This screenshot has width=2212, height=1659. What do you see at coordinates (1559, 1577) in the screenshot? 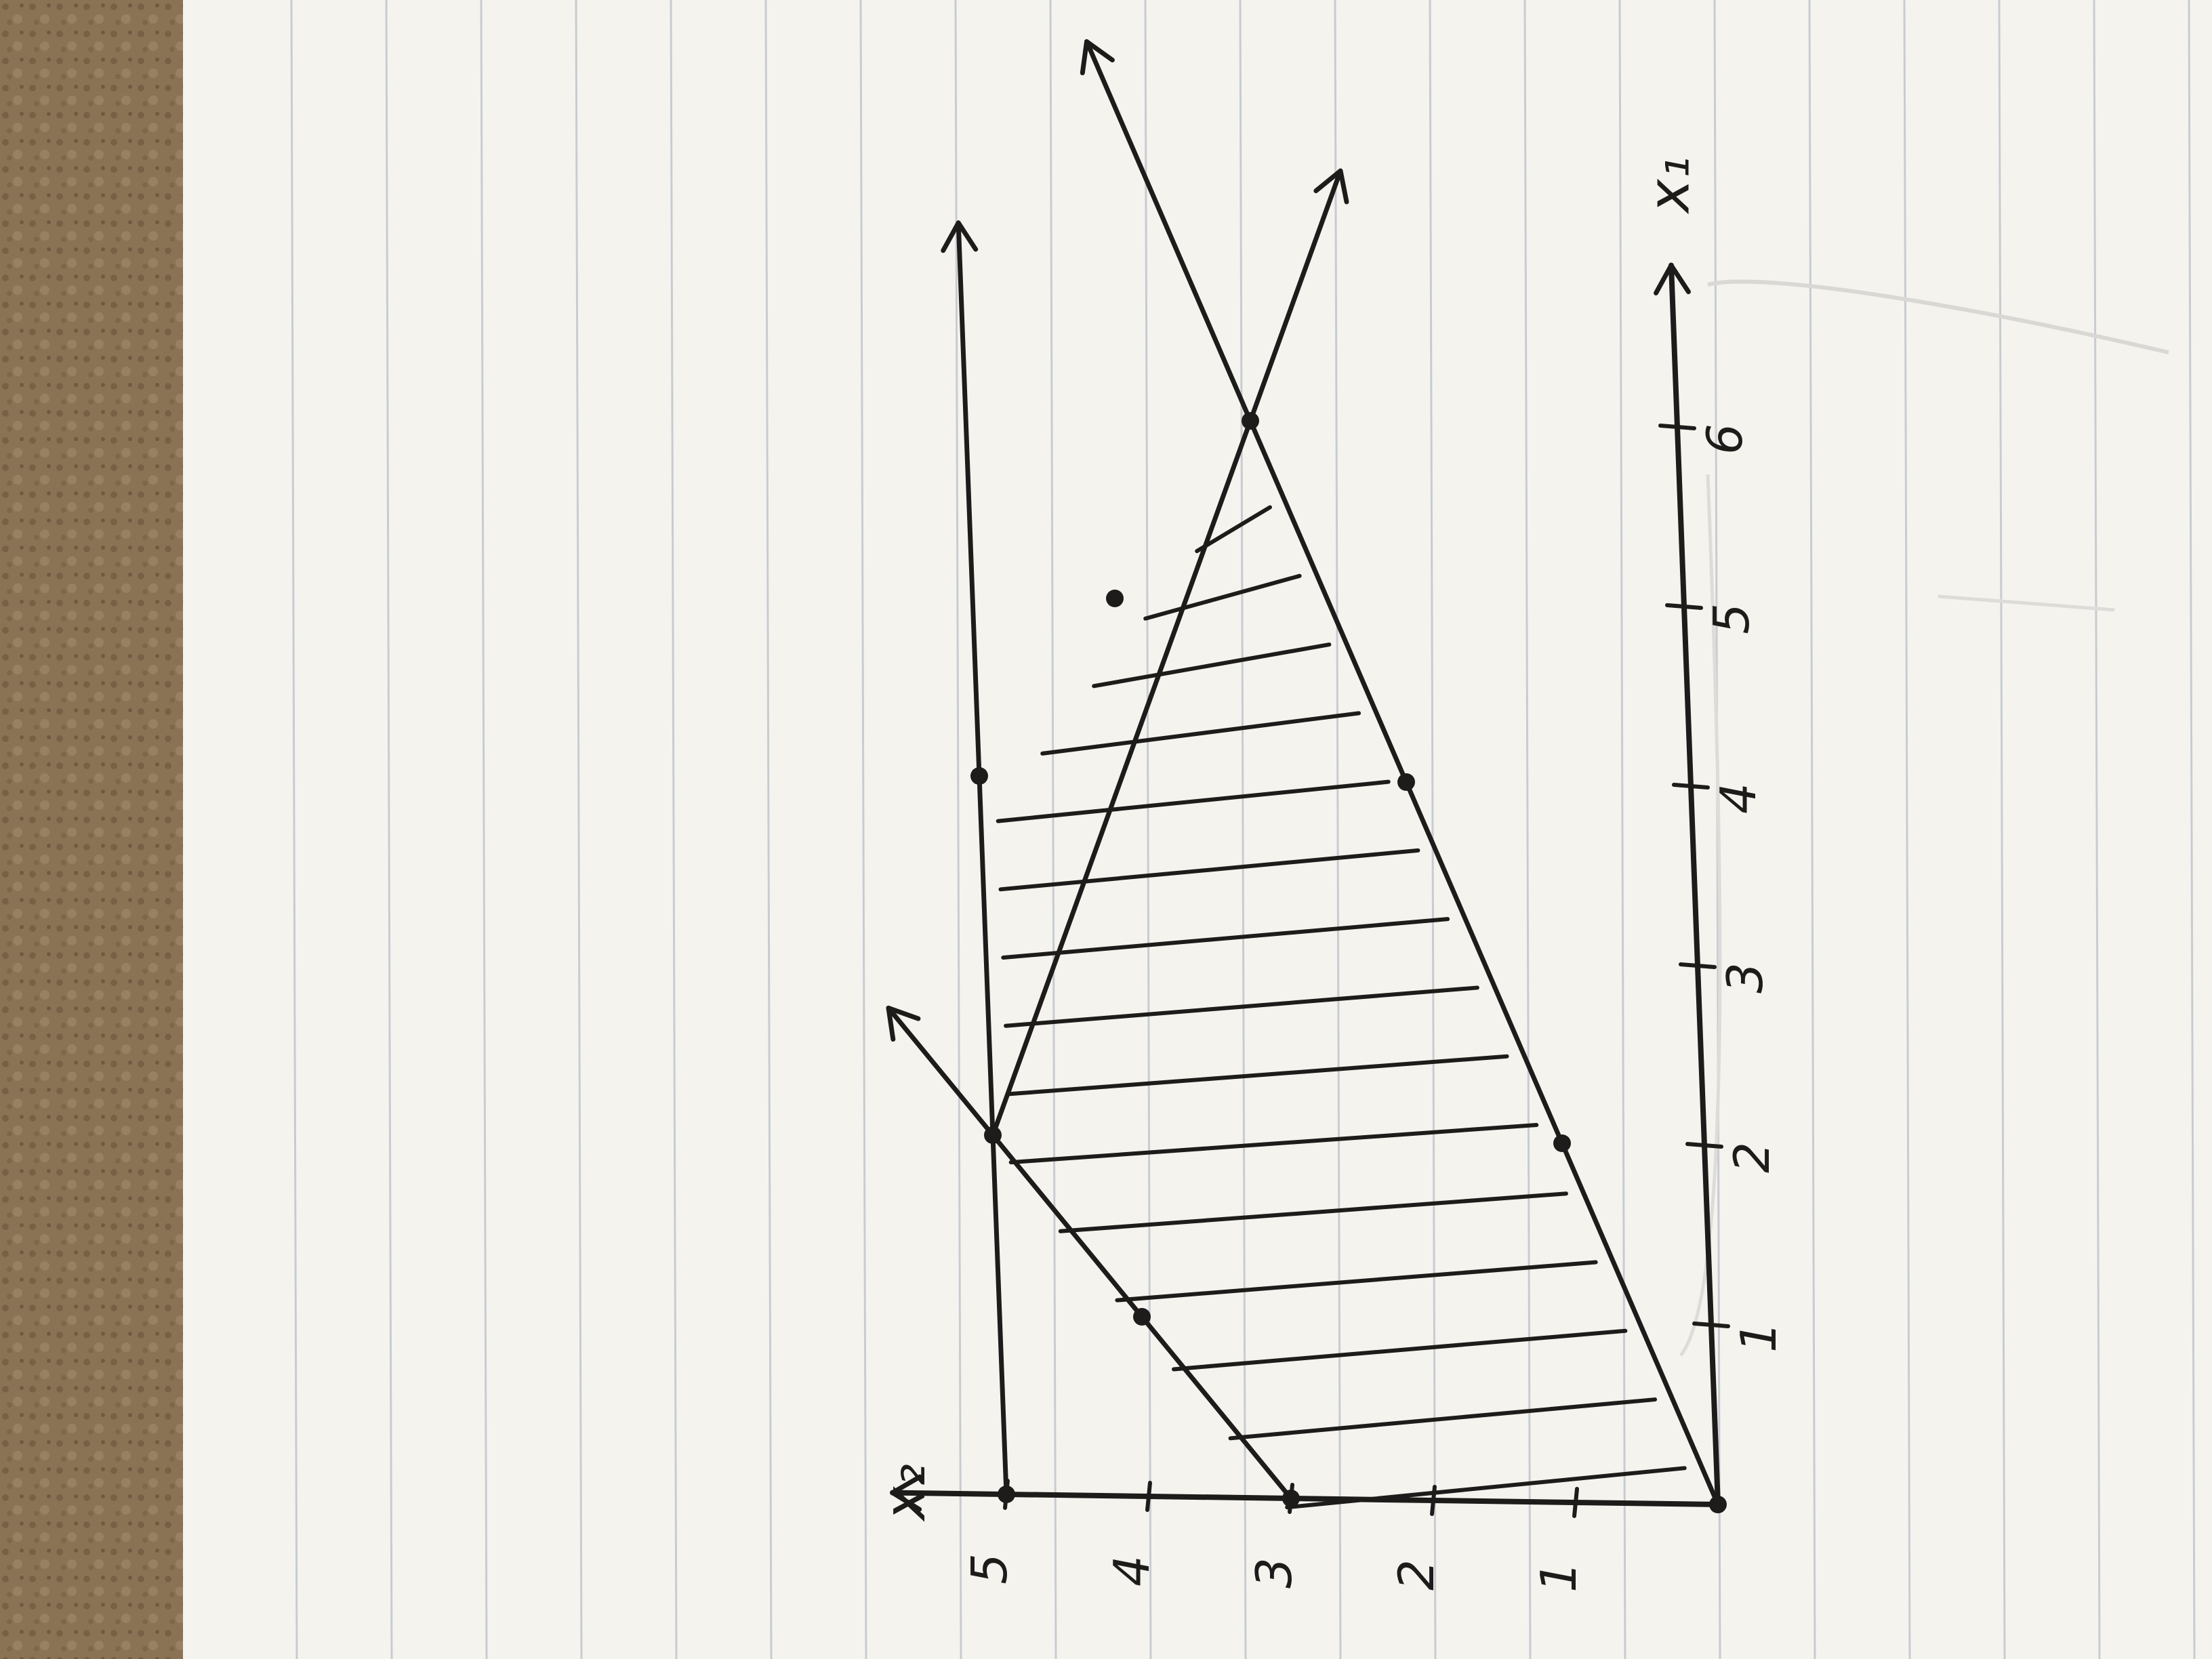
I see `x2-tick-label: 1` at bounding box center [1559, 1577].